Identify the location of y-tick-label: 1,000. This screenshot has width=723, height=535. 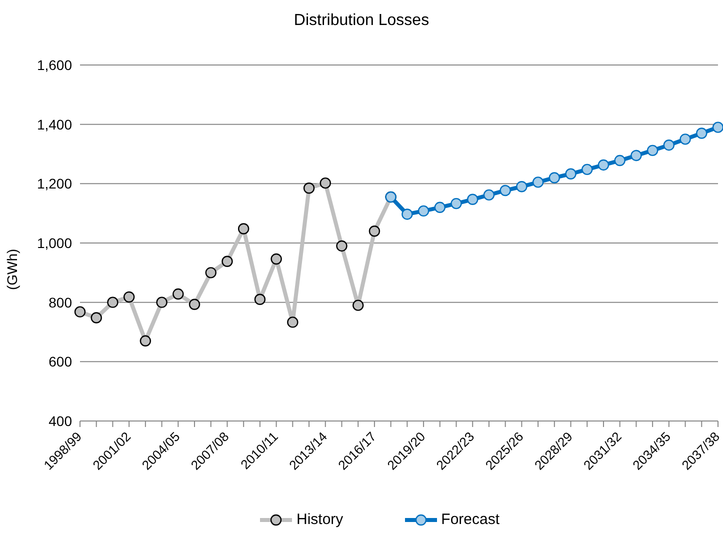
(54, 242).